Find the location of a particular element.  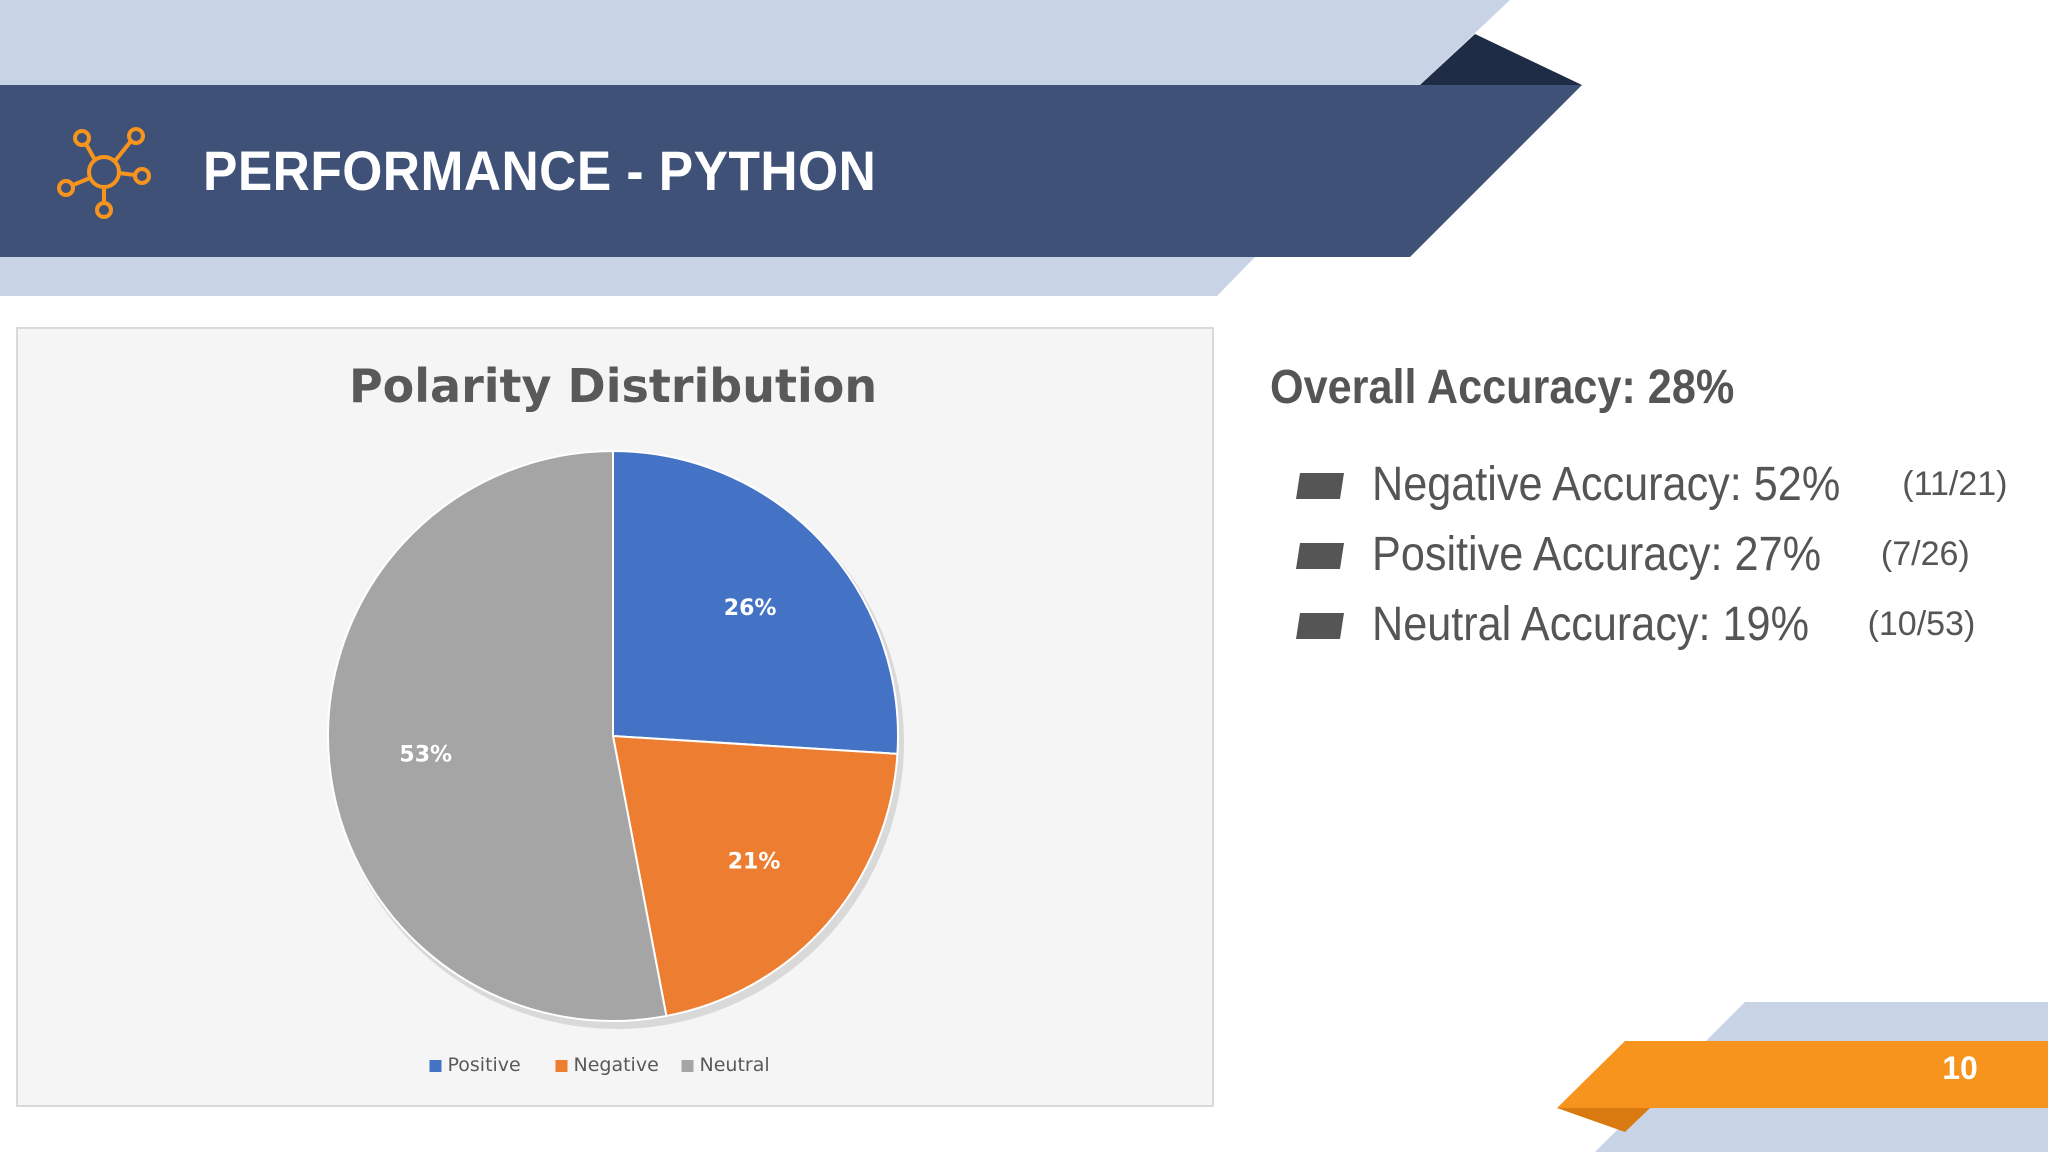

pie-slice-negative is located at coordinates (755, 876).